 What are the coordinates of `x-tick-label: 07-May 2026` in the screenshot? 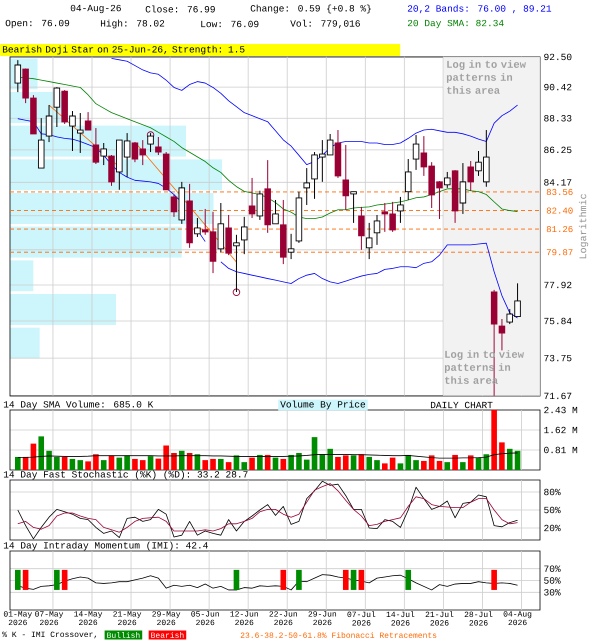 It's located at (49, 618).